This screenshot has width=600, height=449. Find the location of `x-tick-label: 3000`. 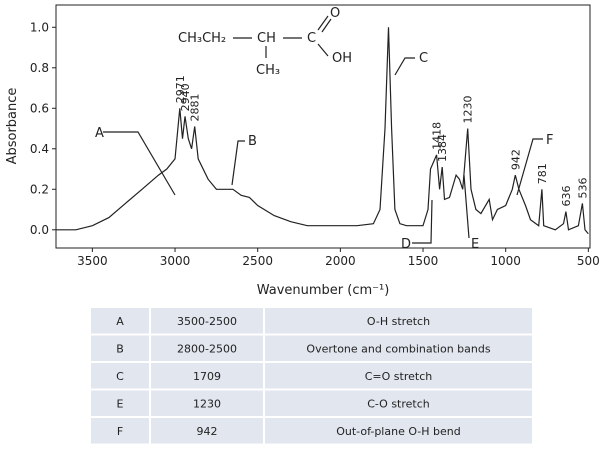

x-tick-label: 3000 is located at coordinates (175, 261).